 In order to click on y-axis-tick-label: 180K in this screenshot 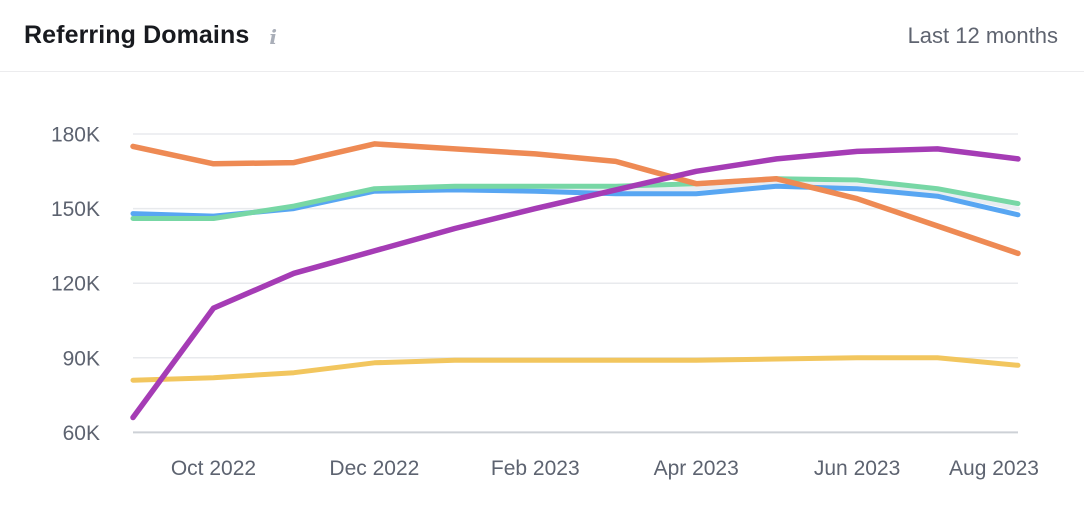, I will do `click(75, 135)`.